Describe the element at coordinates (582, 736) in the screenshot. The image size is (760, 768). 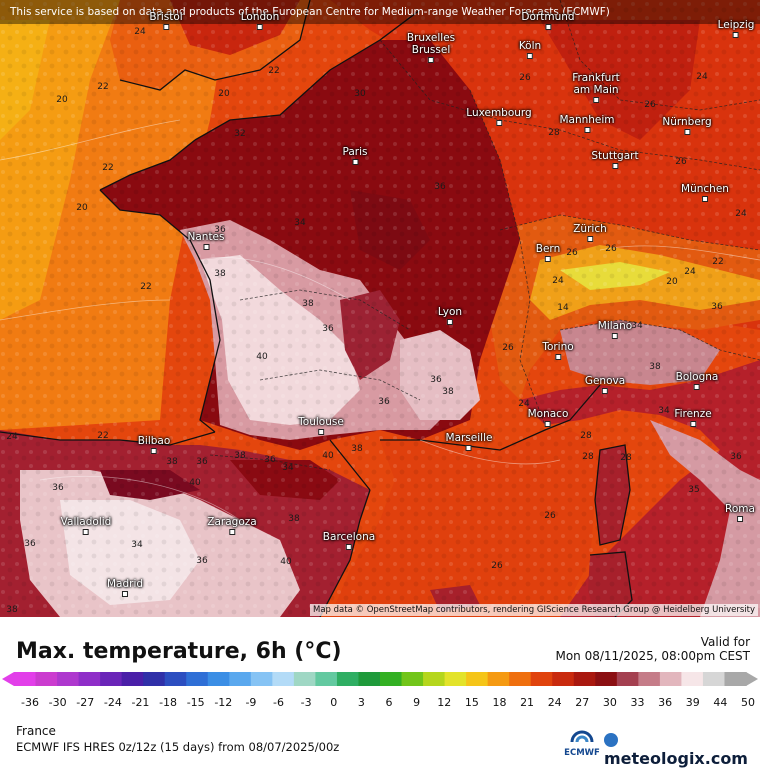
I see `ecmwf-globe-icon` at that location.